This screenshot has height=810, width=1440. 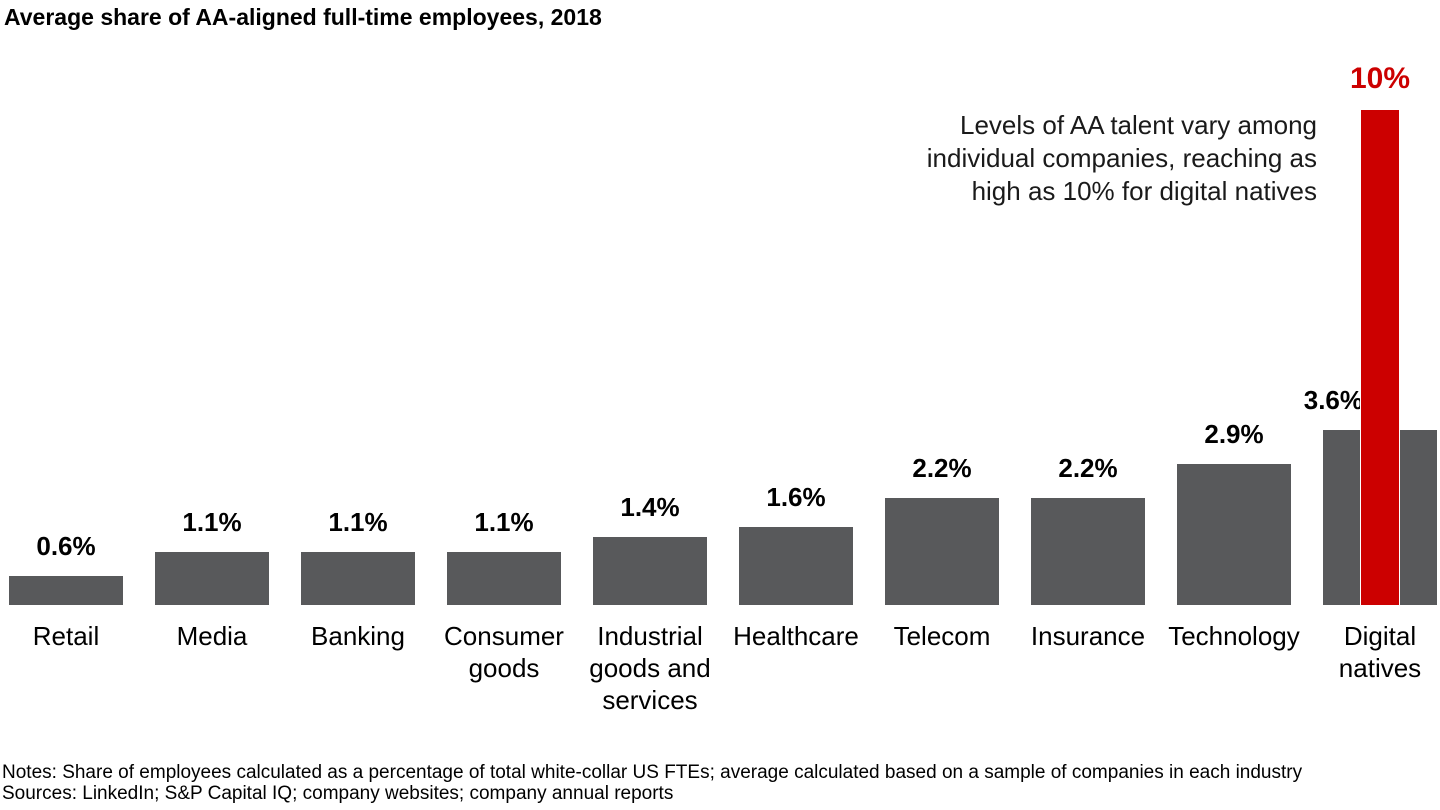 I want to click on category-label-digital-natives: Digital natives, so click(x=1380, y=652).